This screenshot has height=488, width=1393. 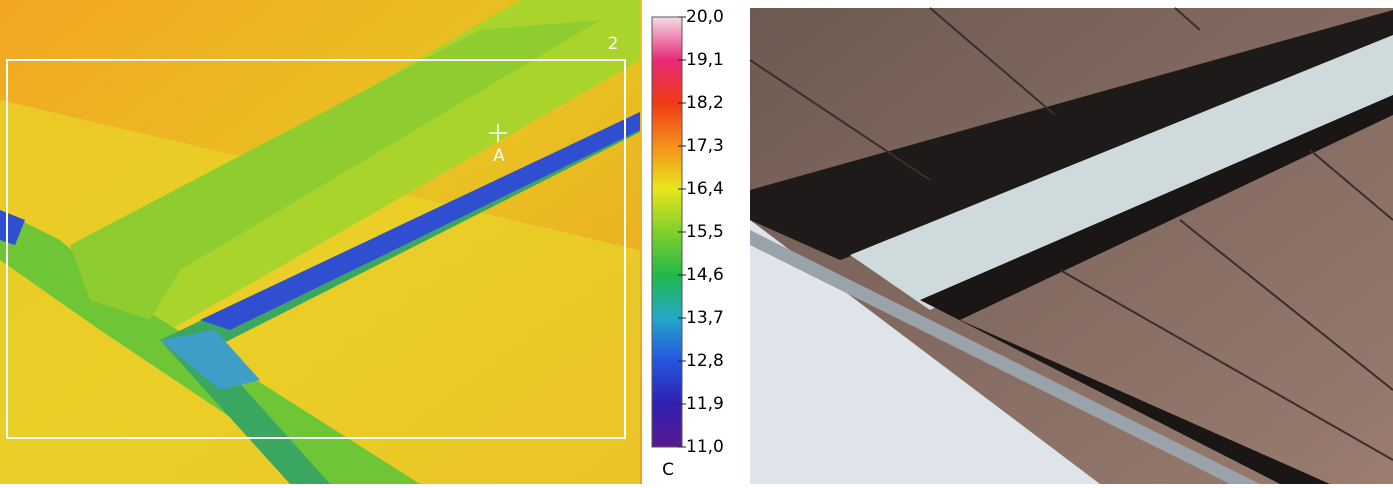 What do you see at coordinates (705, 447) in the screenshot?
I see `tick-label: 11,0` at bounding box center [705, 447].